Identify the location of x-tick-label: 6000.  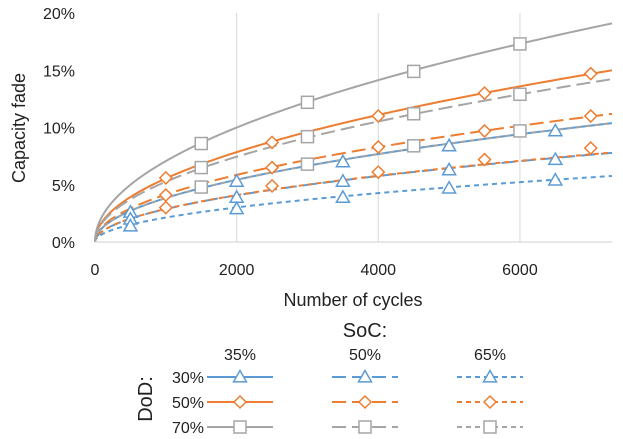
(520, 270).